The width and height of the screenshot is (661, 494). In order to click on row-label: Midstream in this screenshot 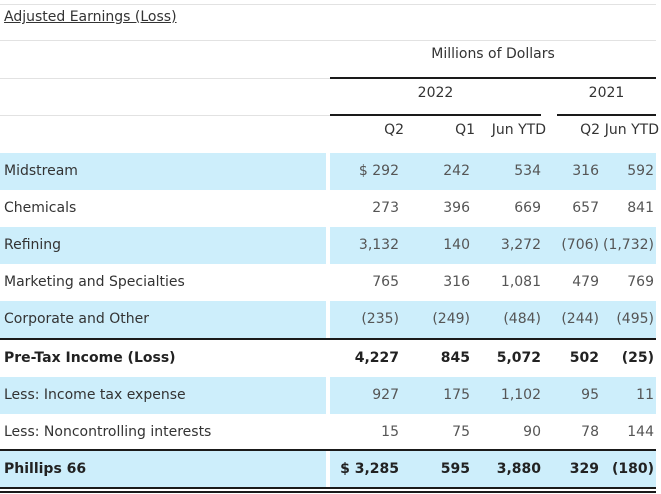, I will do `click(41, 171)`.